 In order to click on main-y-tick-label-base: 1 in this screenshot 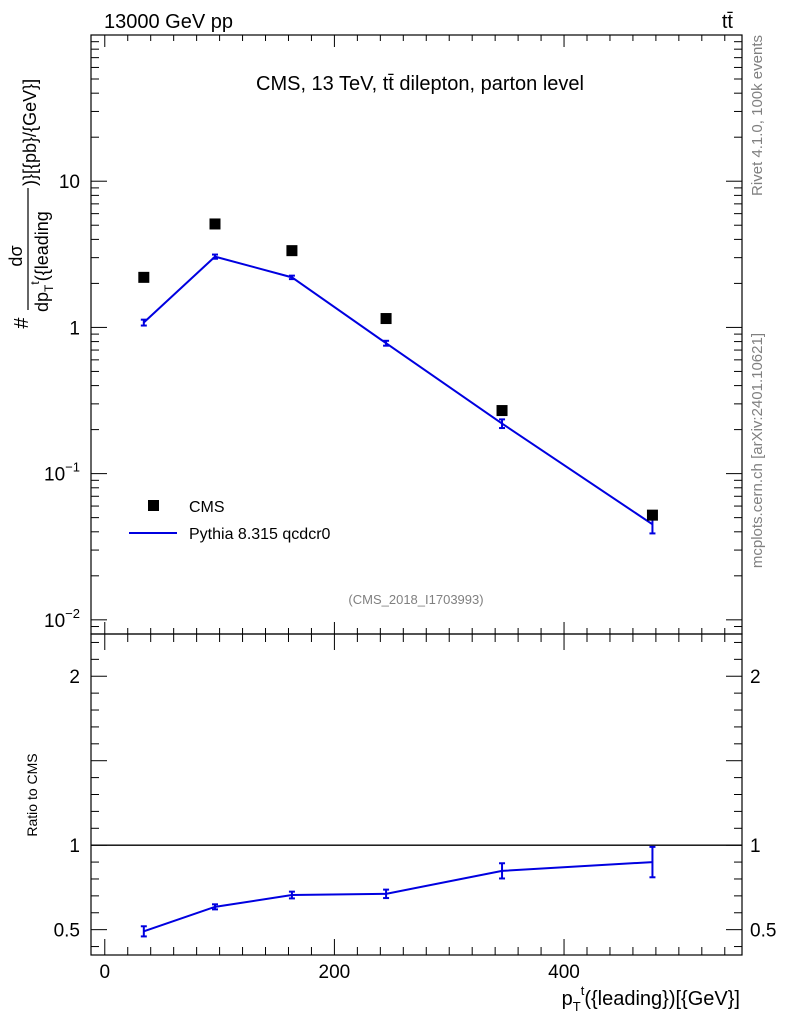, I will do `click(74, 328)`.